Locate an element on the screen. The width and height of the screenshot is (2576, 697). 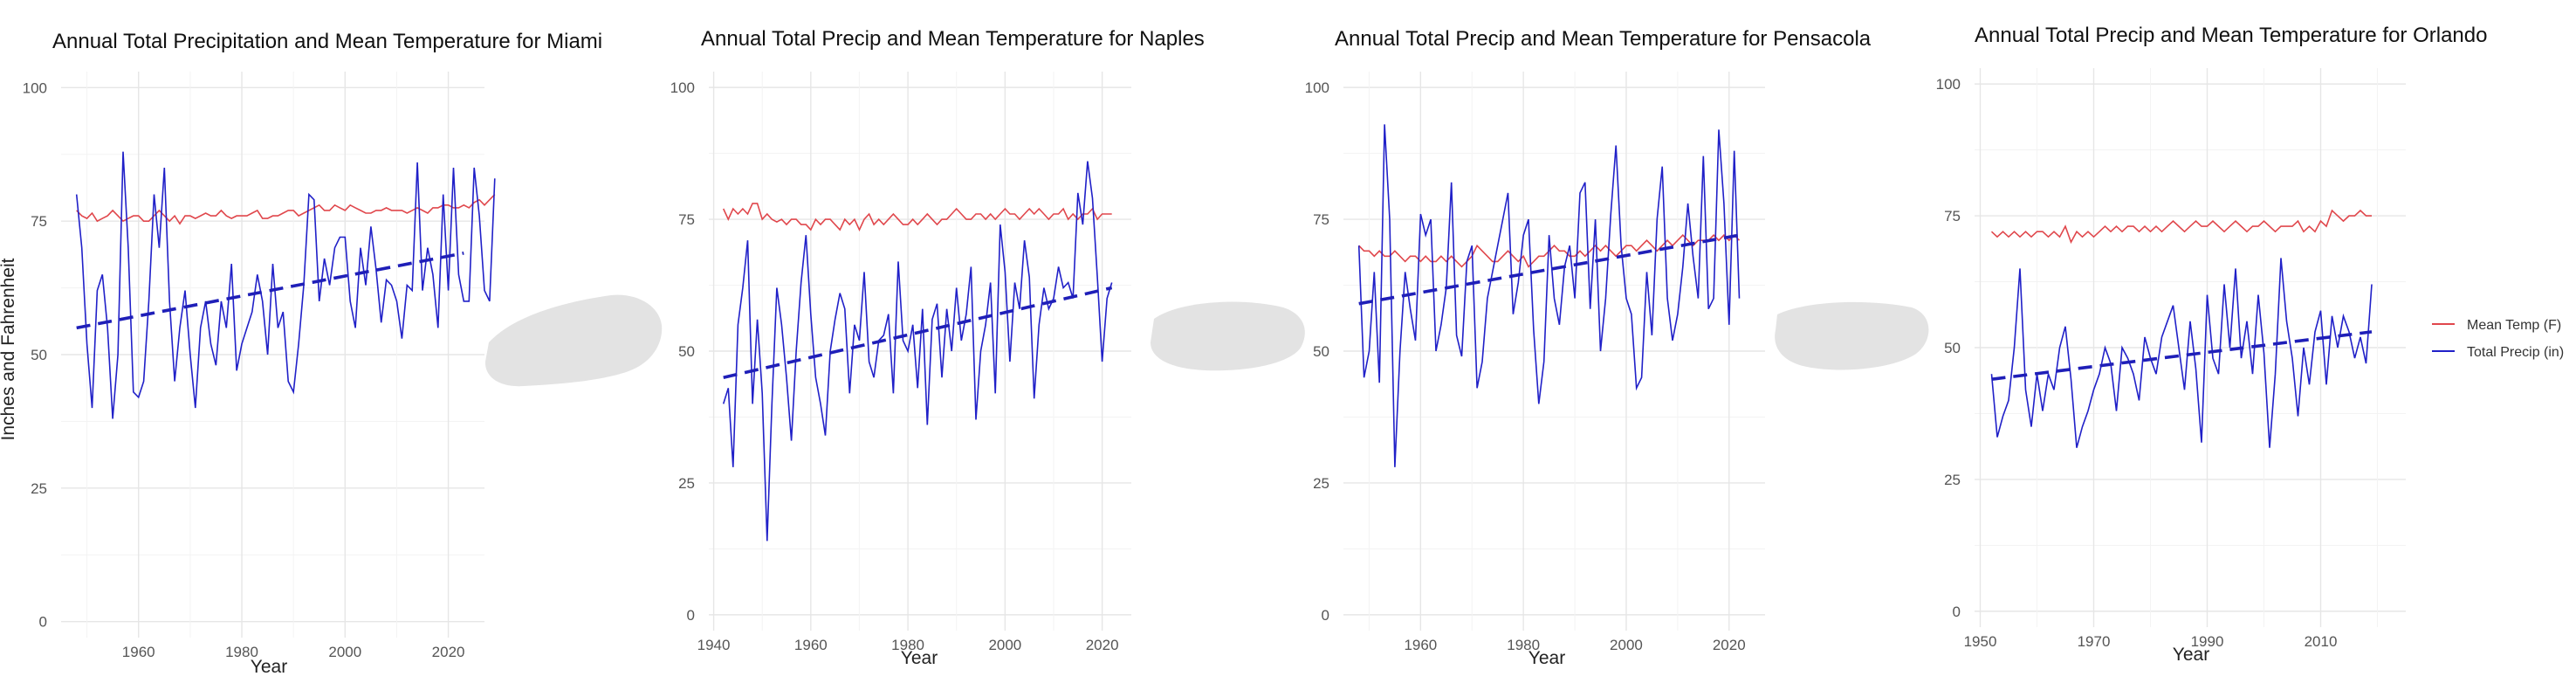
x-tick-label: 1950 is located at coordinates (1980, 642).